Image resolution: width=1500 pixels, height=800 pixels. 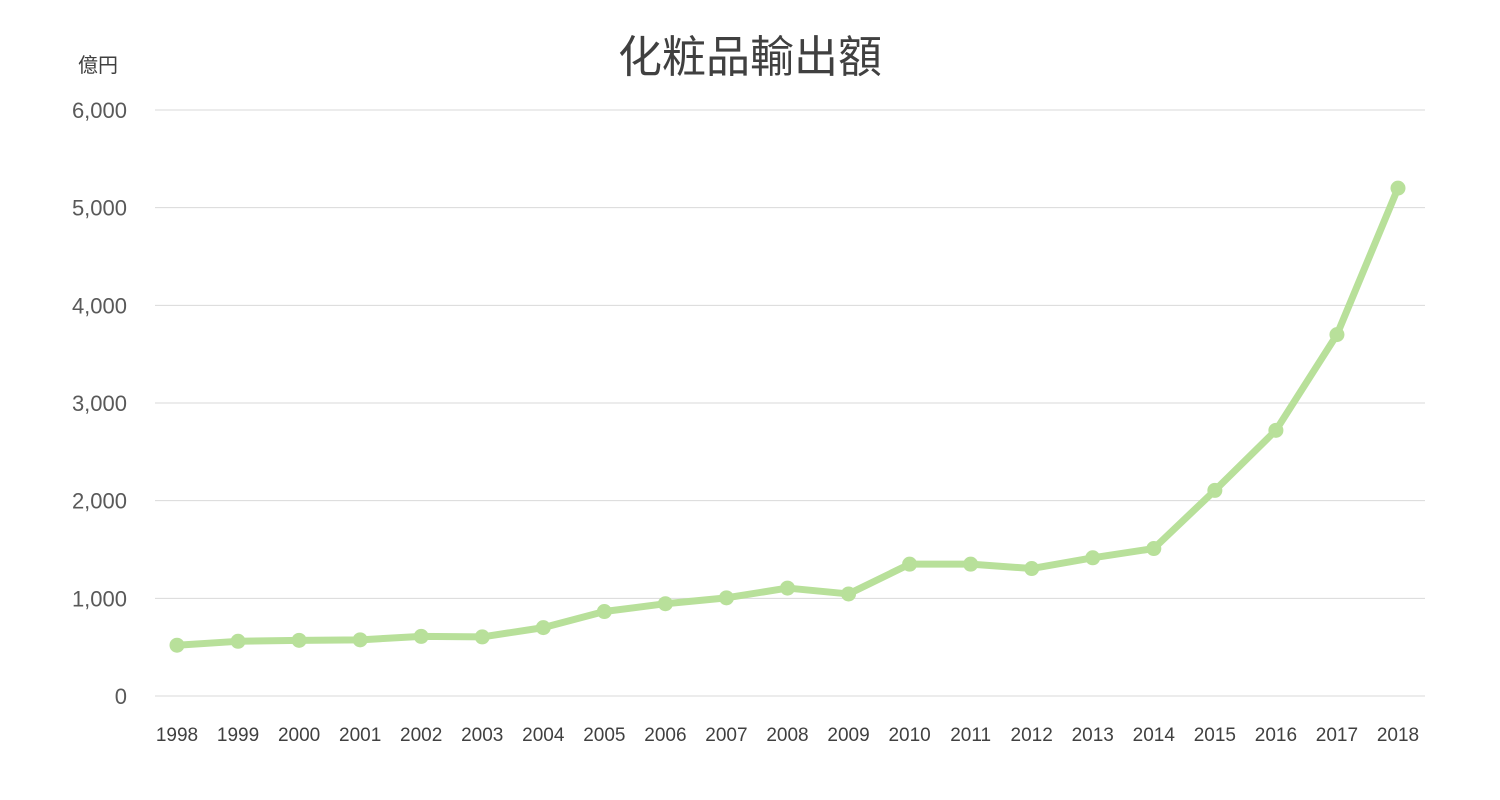 I want to click on y-axis-tick-labels: 0 1,000 2,000 3,000 4,000 5,000 6,000, so click(x=99, y=403).